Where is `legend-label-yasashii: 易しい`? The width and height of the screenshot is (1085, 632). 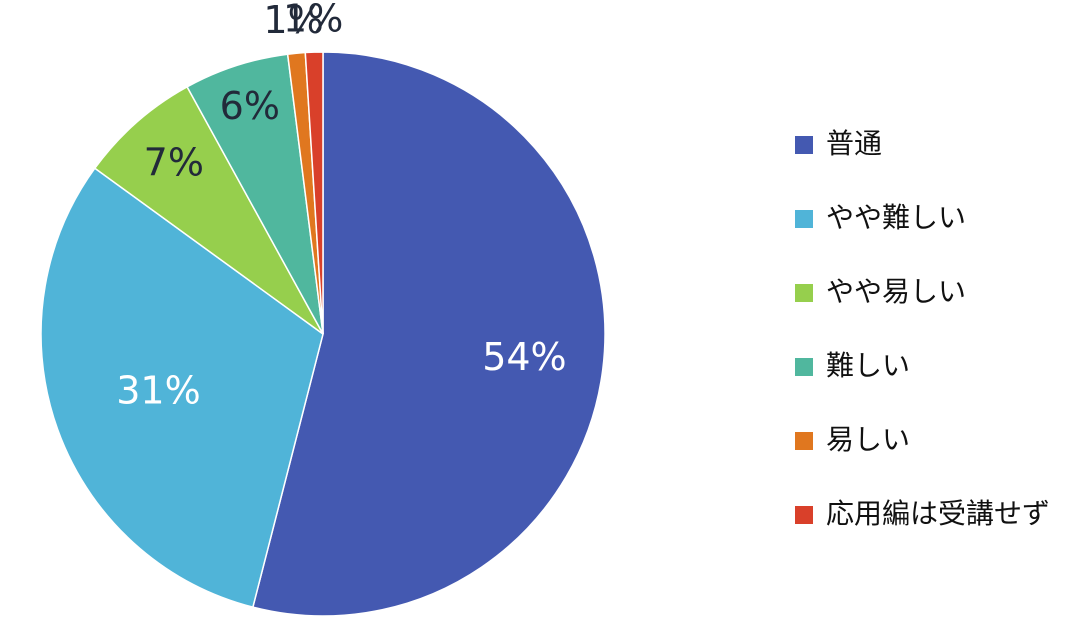 legend-label-yasashii: 易しい is located at coordinates (868, 439).